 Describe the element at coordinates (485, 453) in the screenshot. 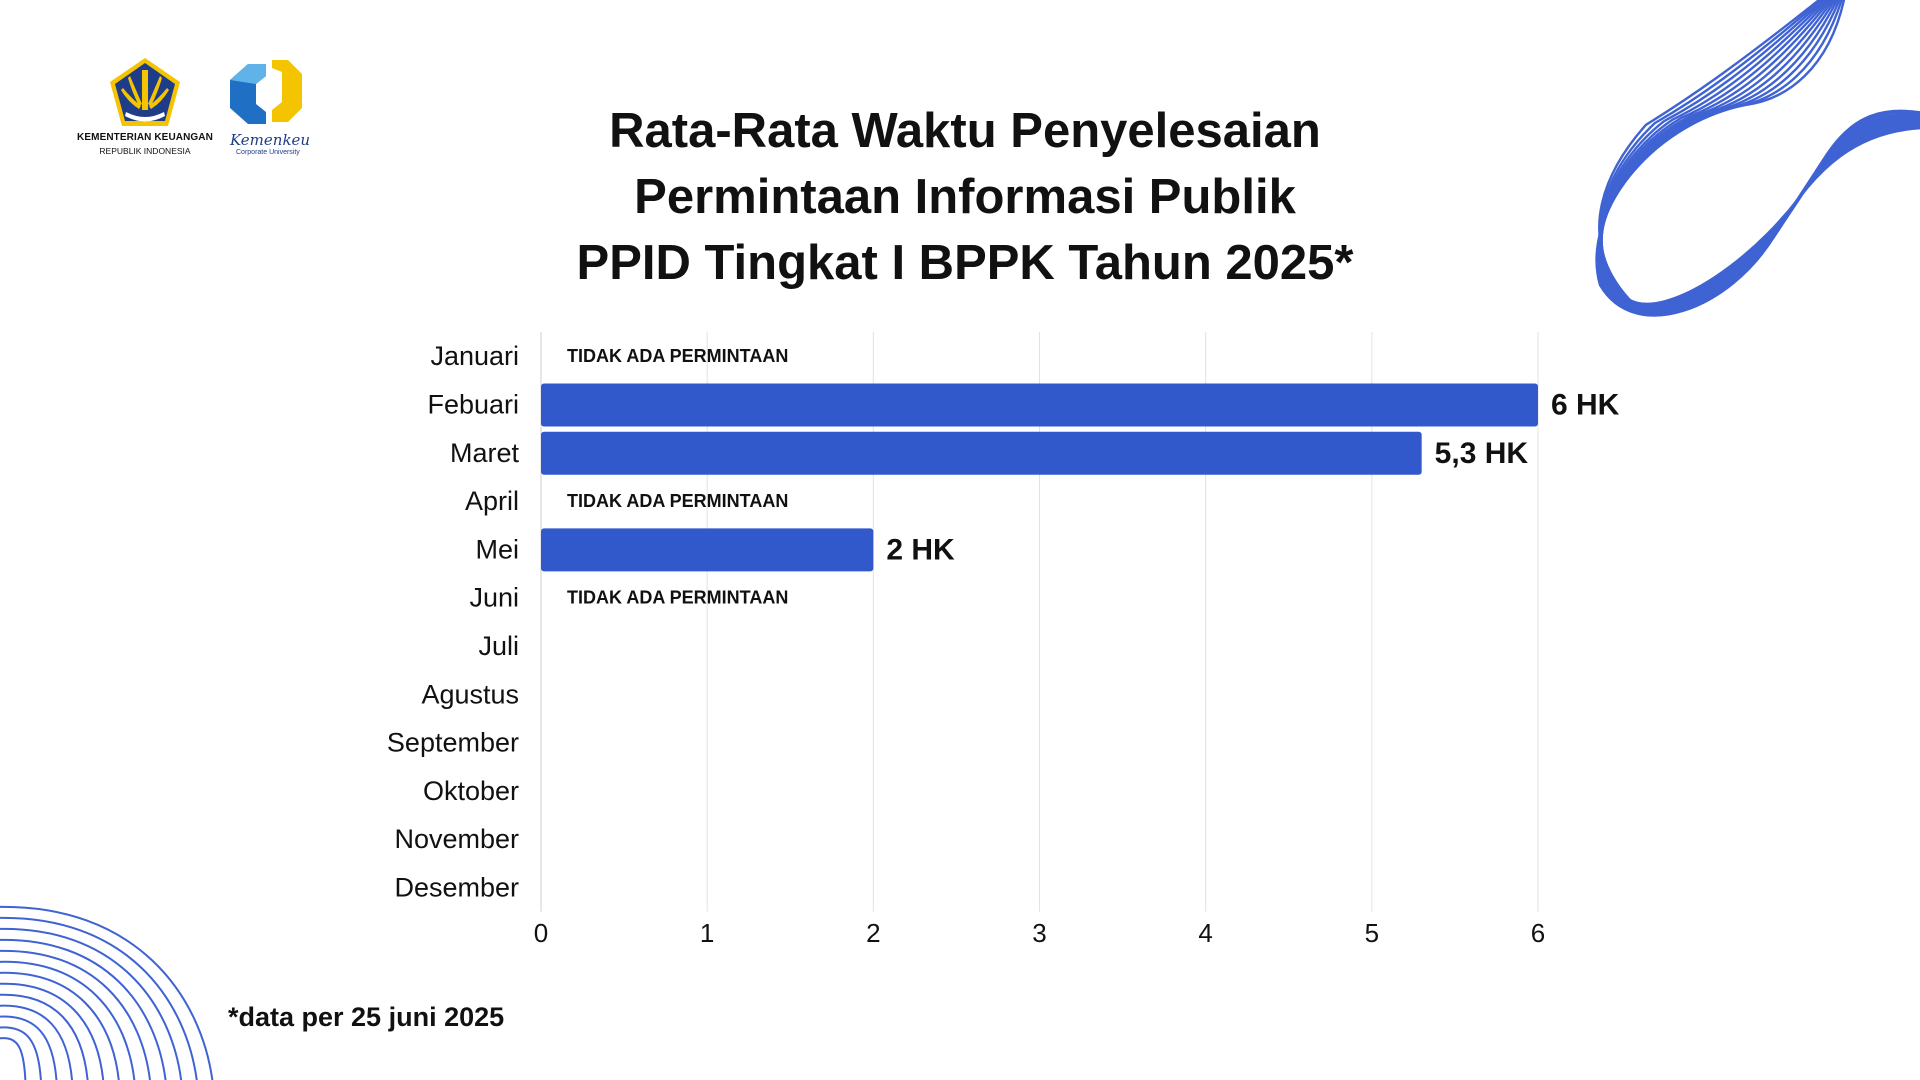

I see `y-category-label: Maret` at that location.